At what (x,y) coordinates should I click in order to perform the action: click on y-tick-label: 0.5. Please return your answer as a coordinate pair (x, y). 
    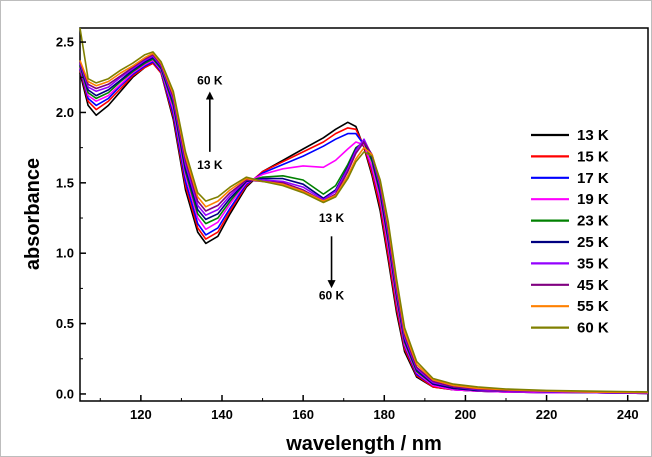
    Looking at the image, I should click on (65, 323).